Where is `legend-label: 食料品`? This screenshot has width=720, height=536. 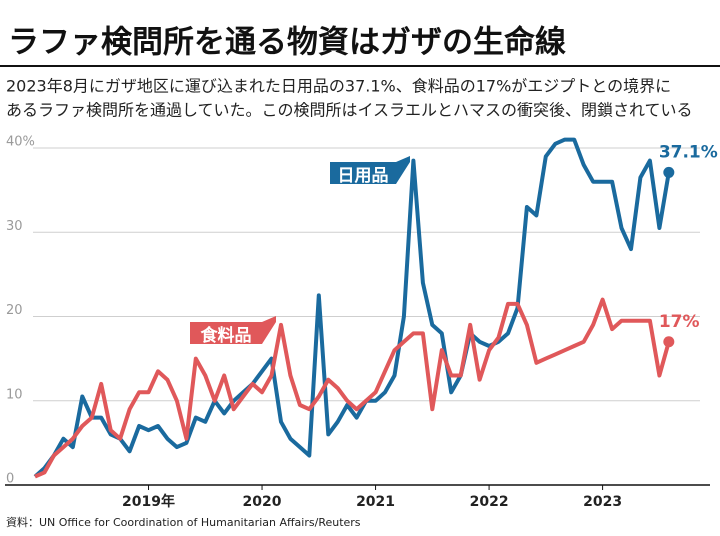
legend-label: 食料品 is located at coordinates (226, 335).